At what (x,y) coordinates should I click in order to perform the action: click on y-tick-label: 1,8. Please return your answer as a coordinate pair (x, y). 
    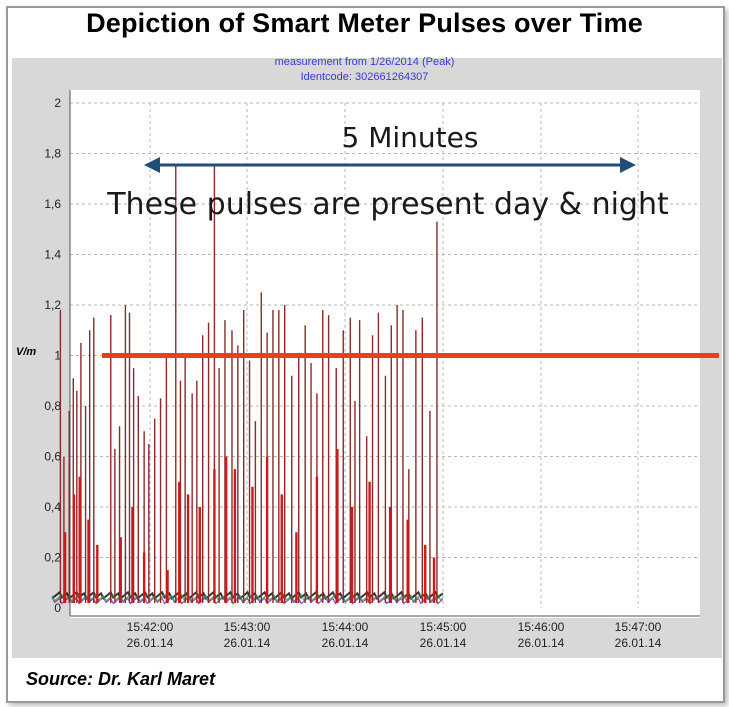
    Looking at the image, I should click on (52, 154).